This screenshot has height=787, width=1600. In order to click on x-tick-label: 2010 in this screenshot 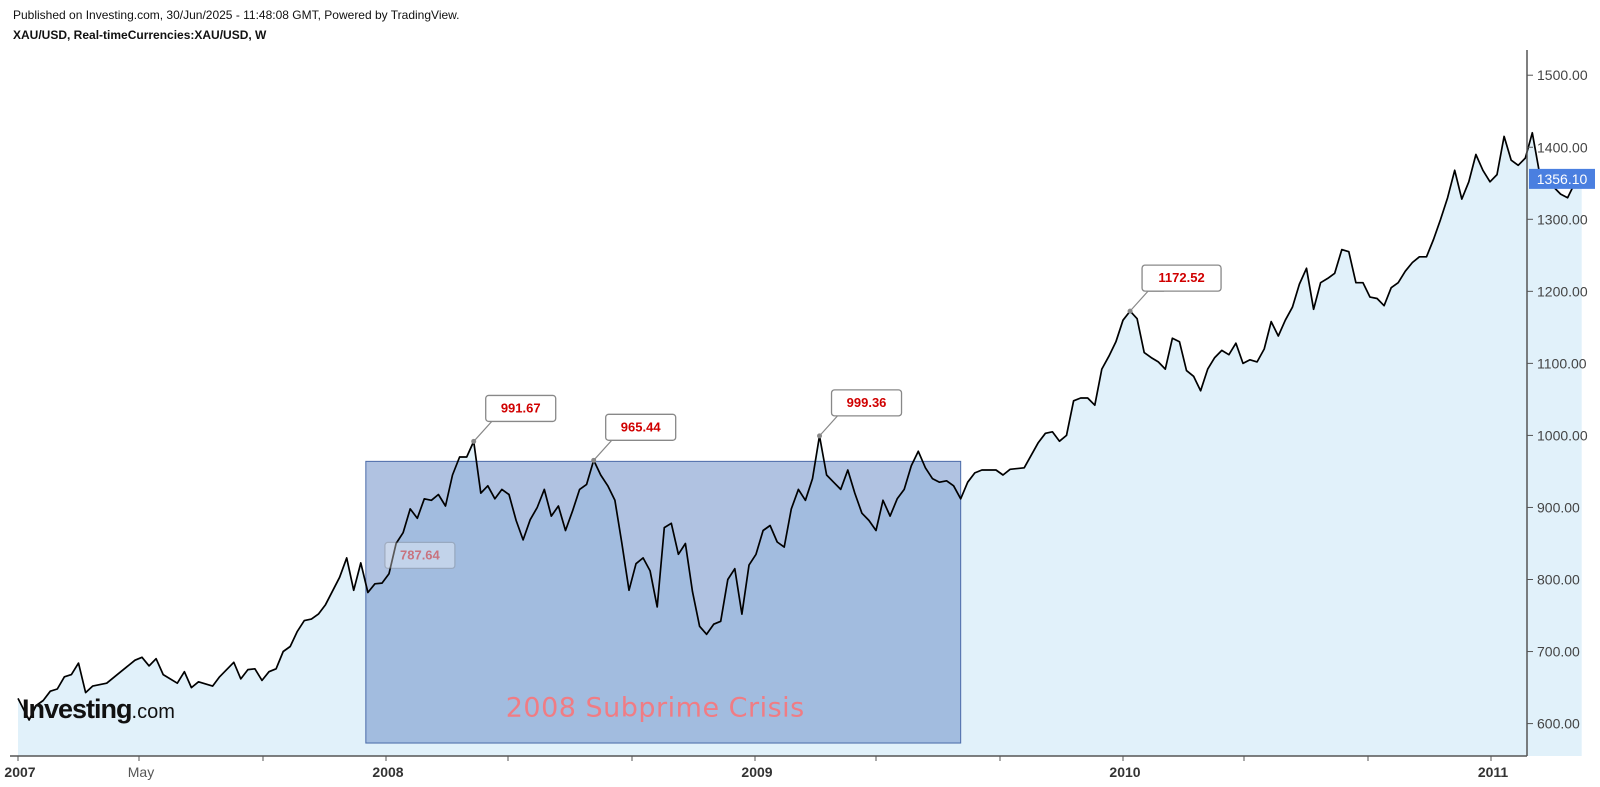, I will do `click(1124, 772)`.